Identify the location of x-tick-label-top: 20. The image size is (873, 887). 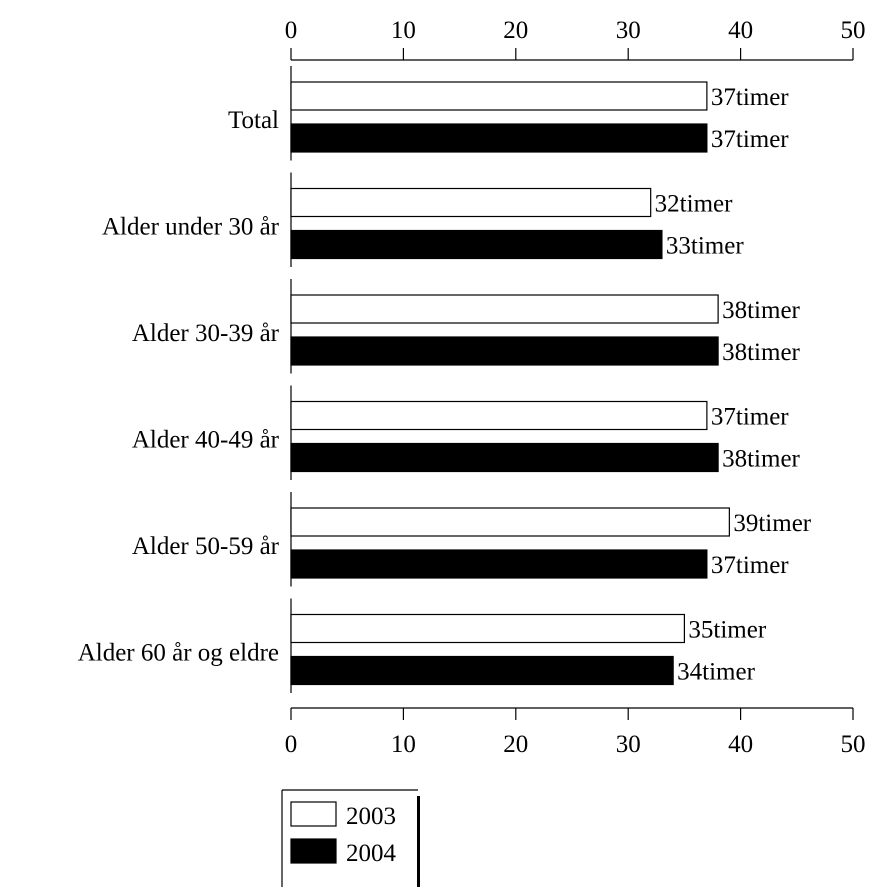
(515, 30).